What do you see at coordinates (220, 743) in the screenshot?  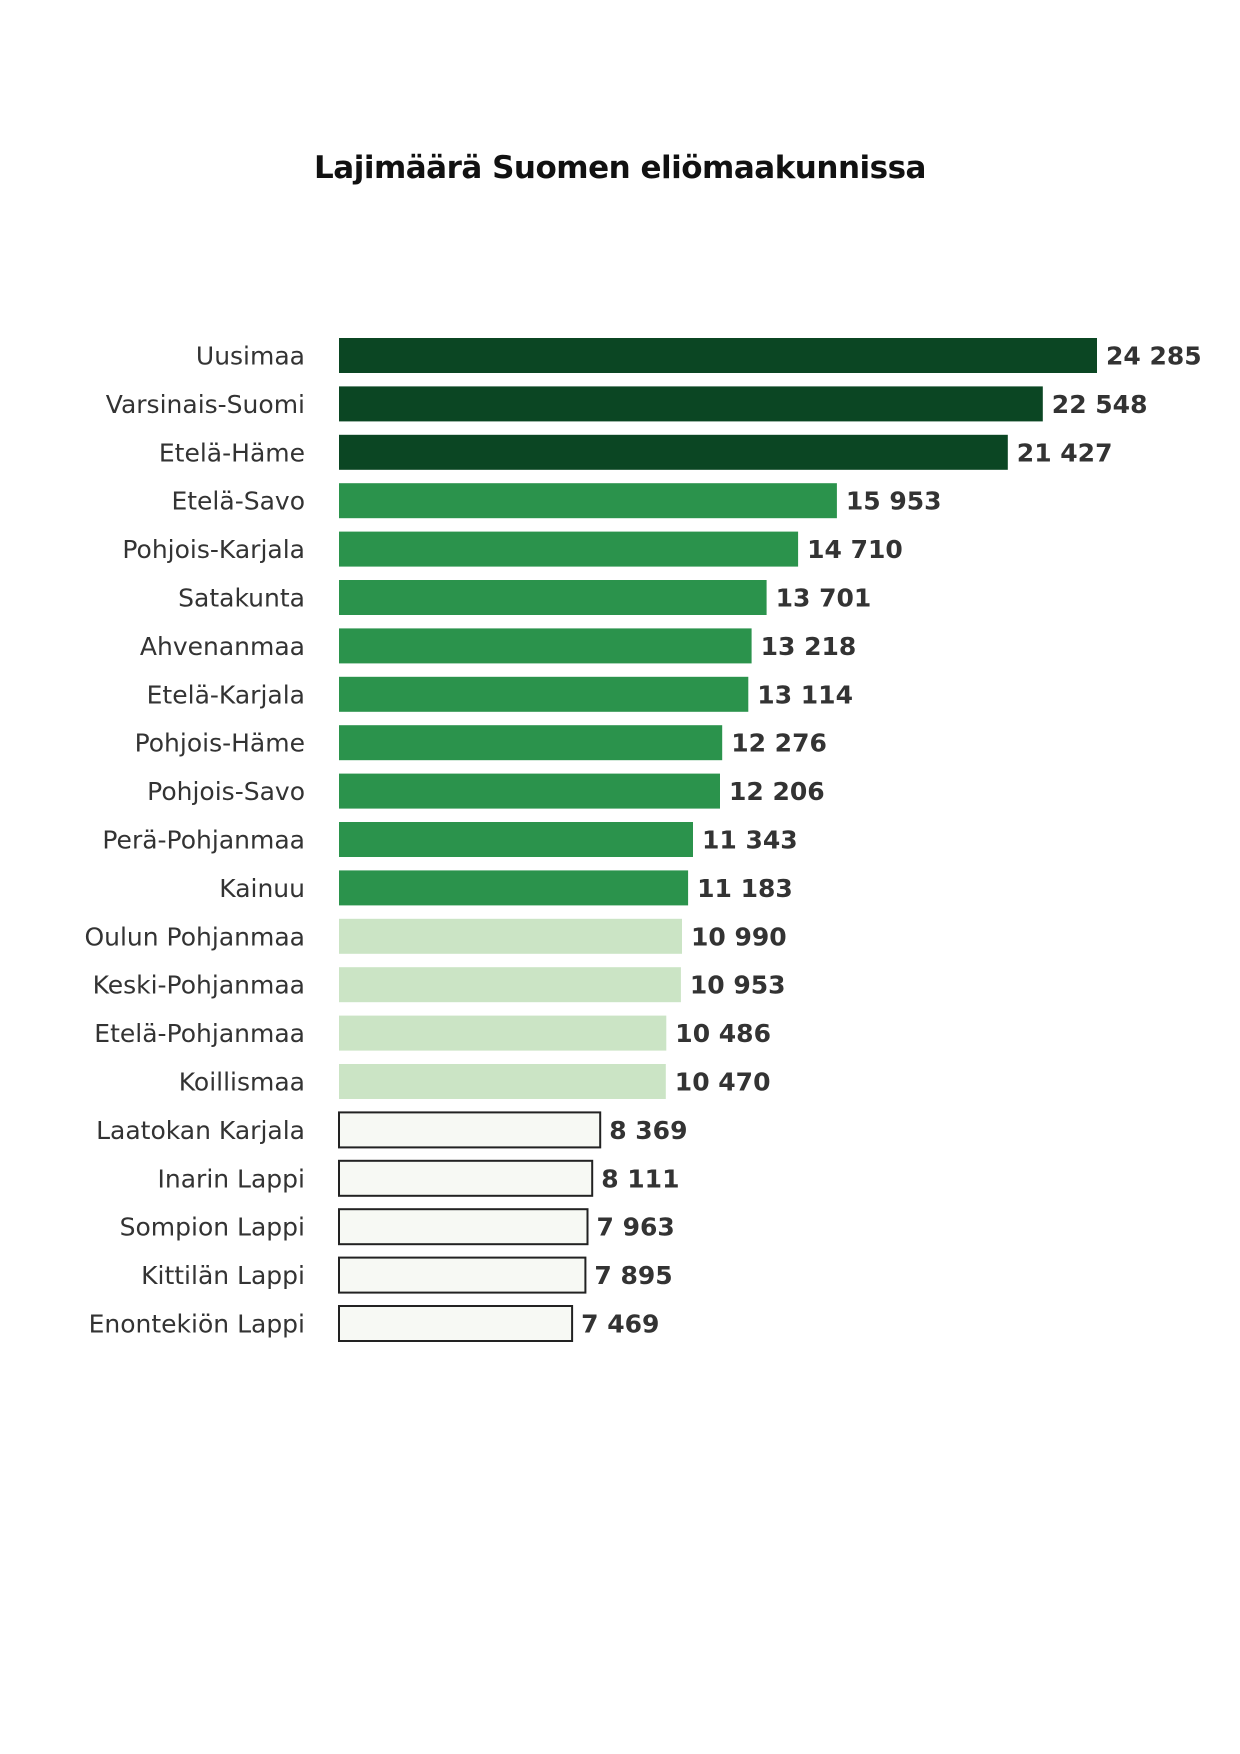 I see `category-label: Pohjois-Häme` at bounding box center [220, 743].